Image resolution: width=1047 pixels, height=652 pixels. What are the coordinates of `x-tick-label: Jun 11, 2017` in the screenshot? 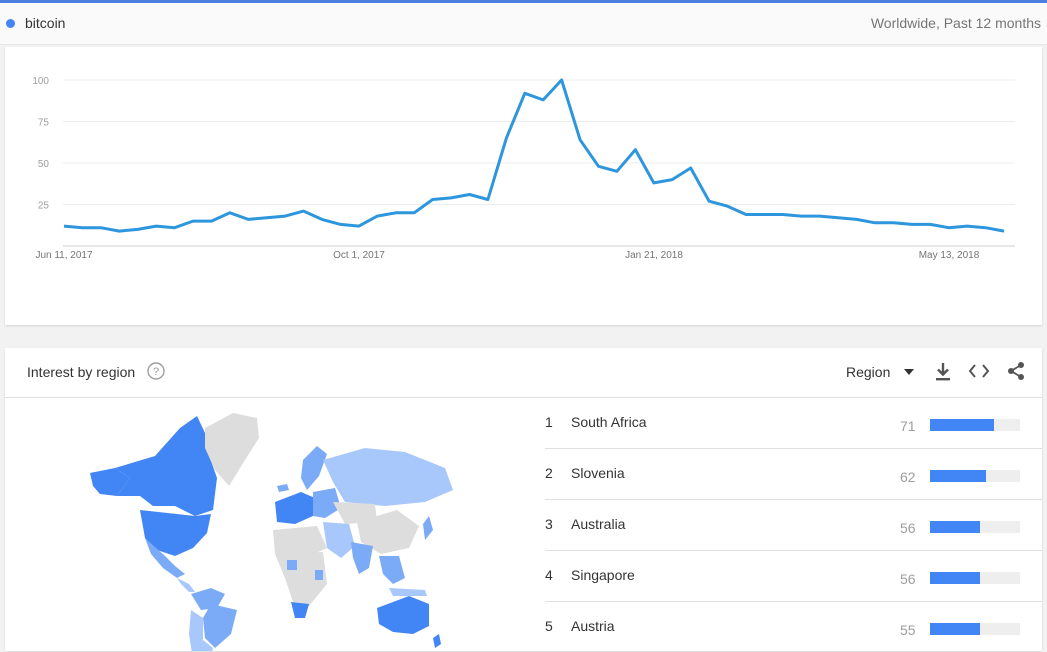 It's located at (64, 255).